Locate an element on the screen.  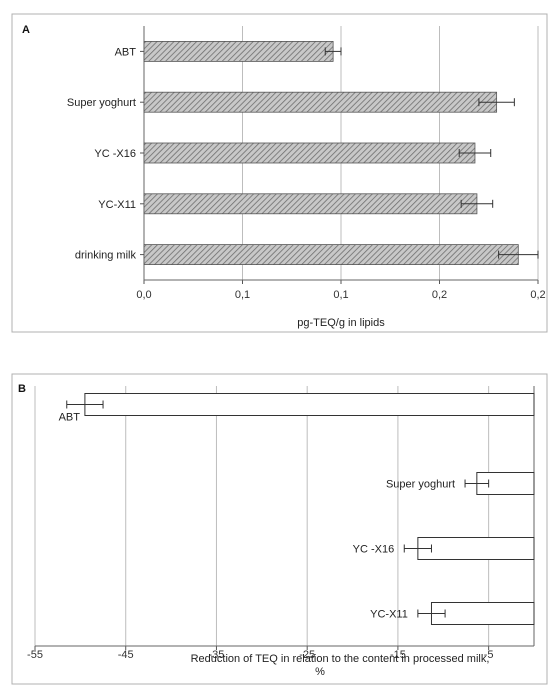
bar-b-abt is located at coordinates (309, 404).